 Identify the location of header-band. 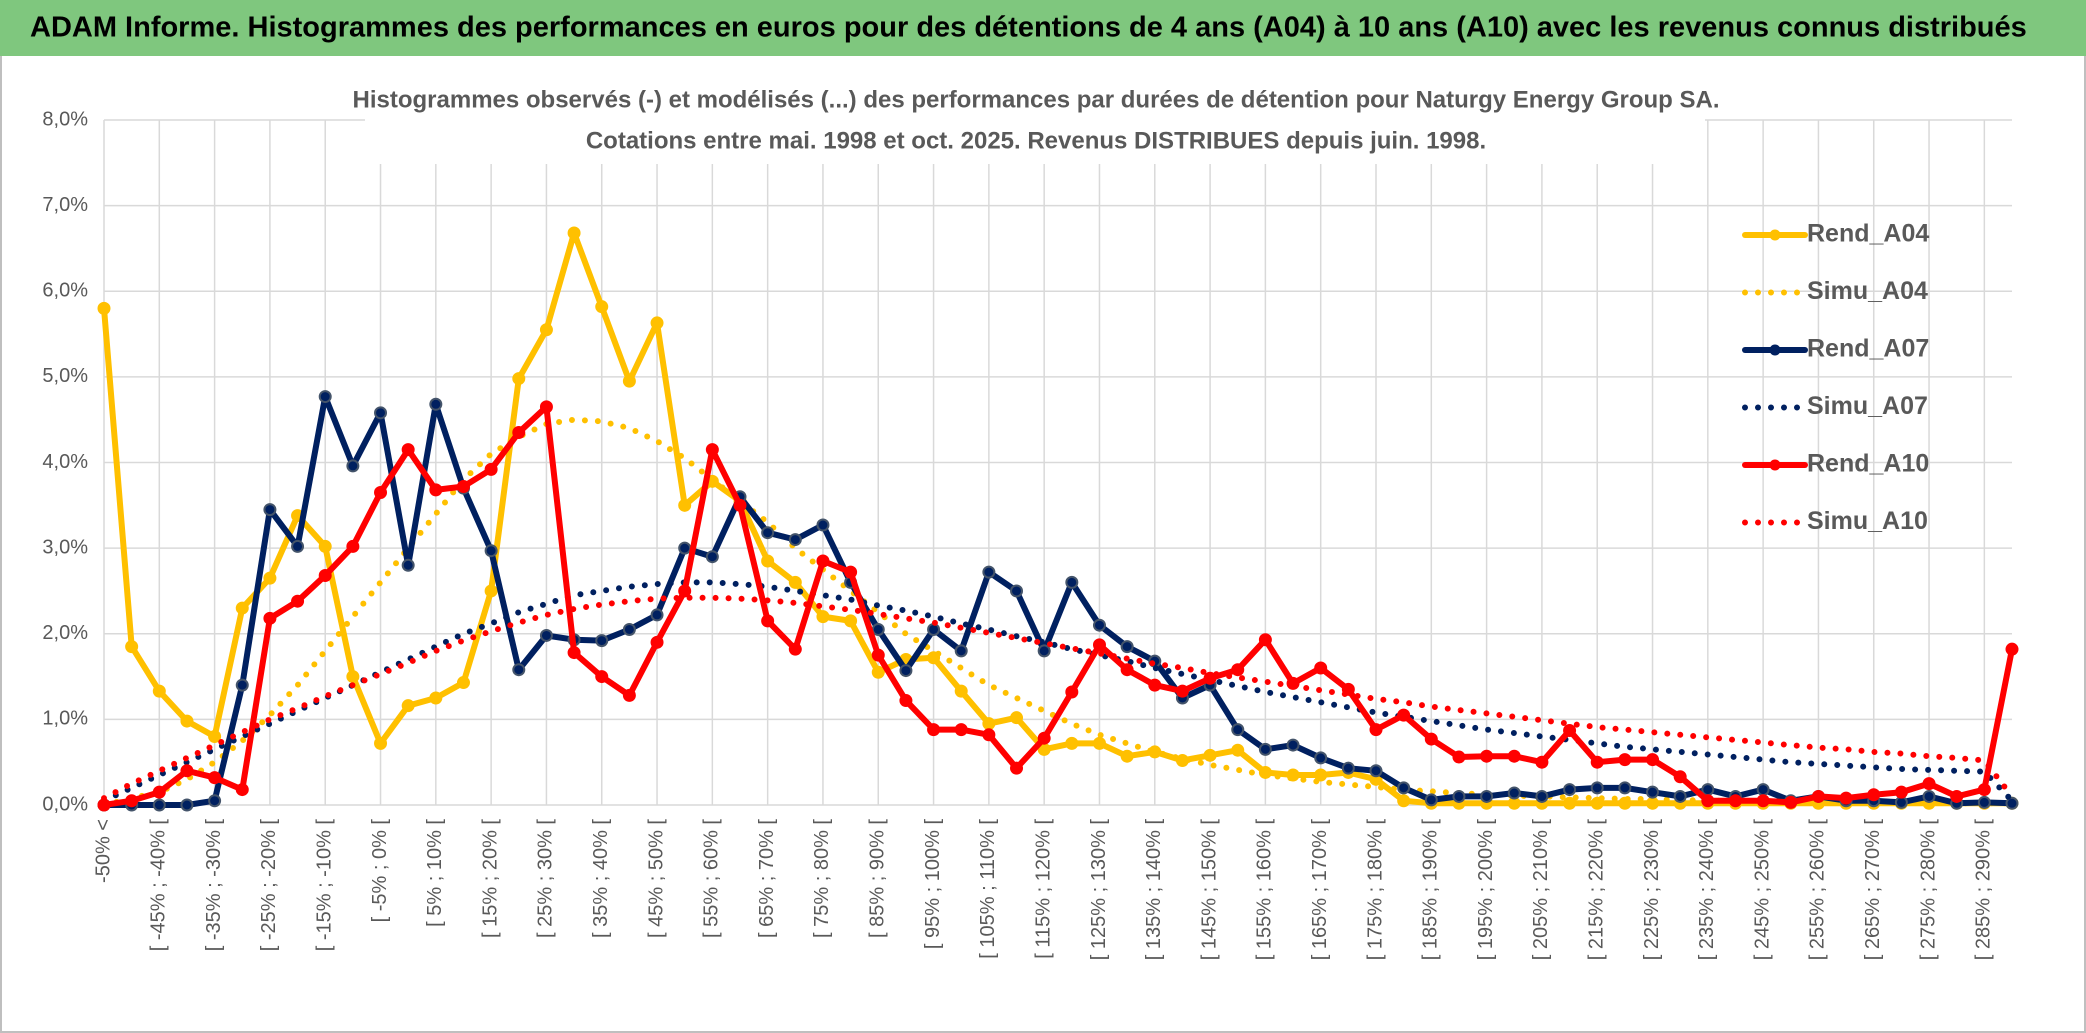
(1043, 28).